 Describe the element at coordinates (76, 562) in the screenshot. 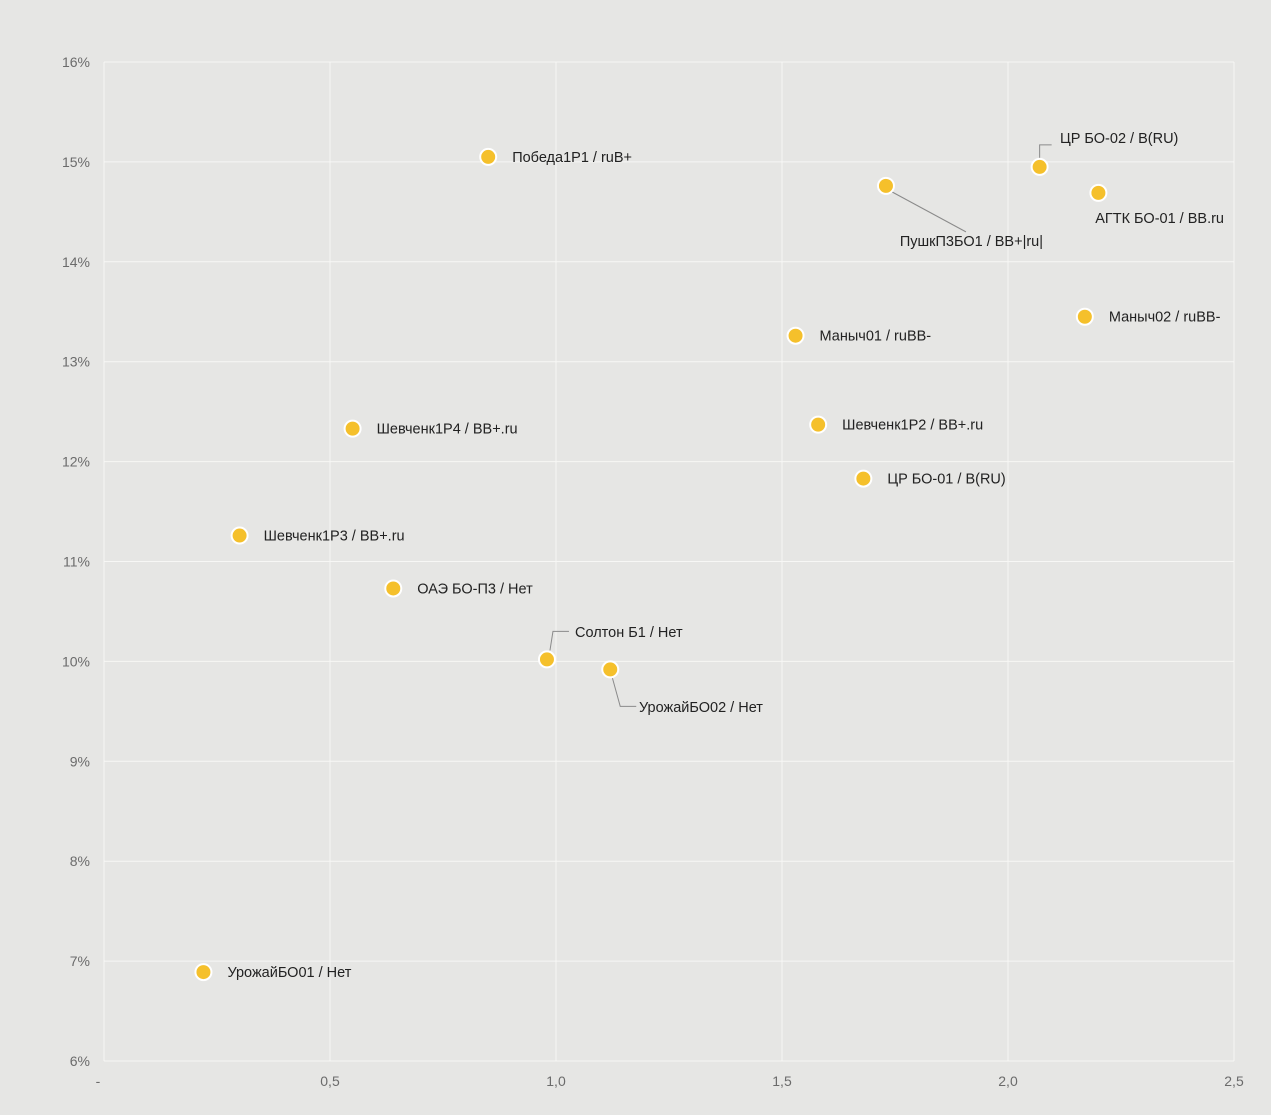

I see `y-tick-label: 11%` at that location.